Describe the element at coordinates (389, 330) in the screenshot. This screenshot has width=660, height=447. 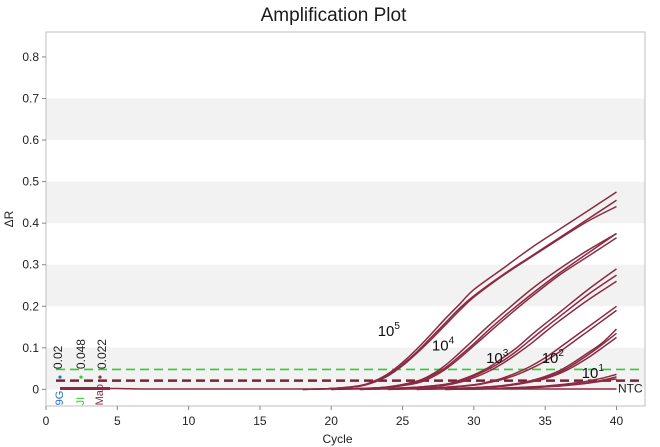
I see `magnitude-label: 105` at that location.